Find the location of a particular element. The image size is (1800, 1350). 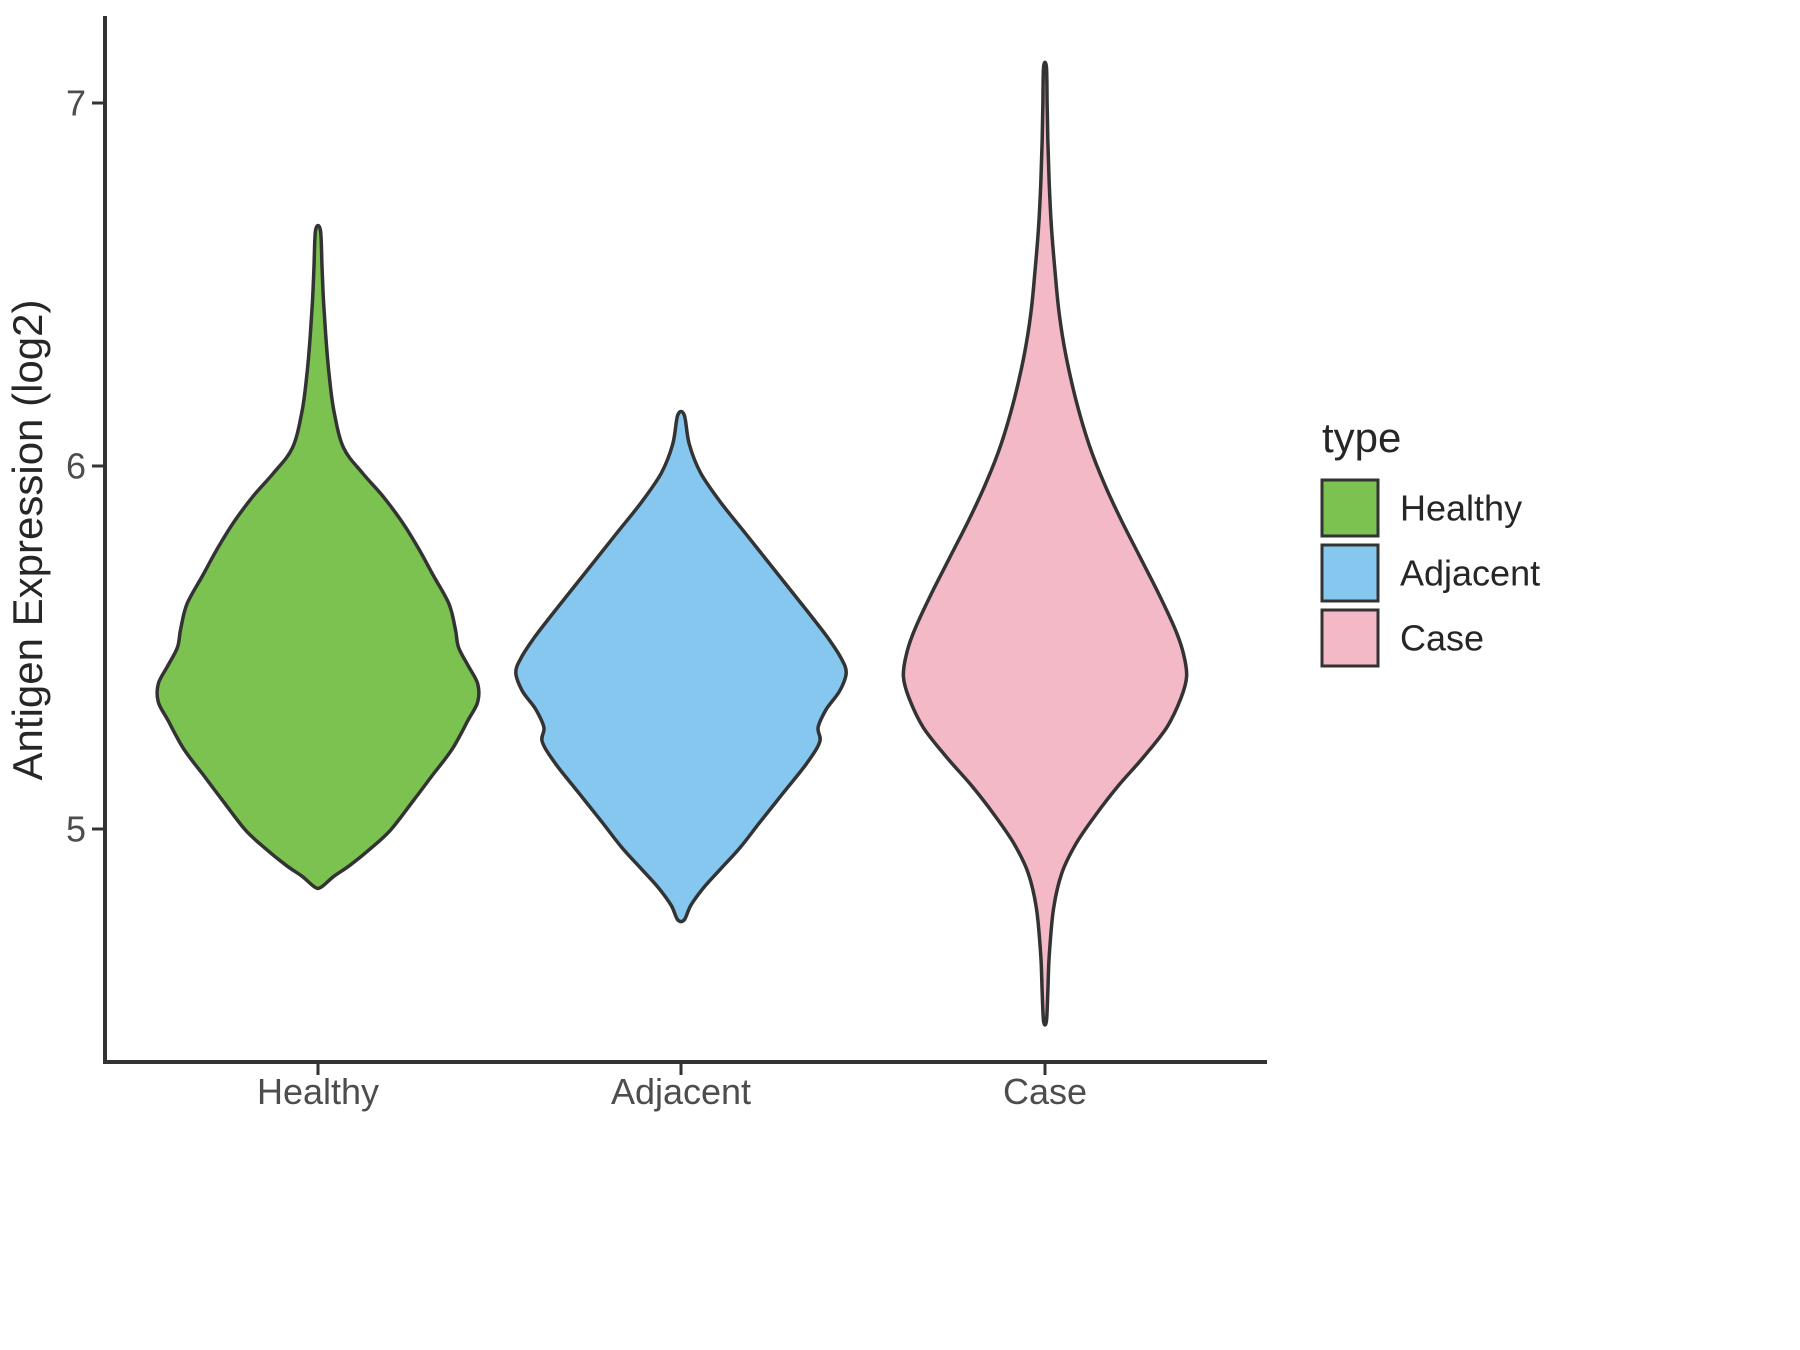

x-tick-label-case: Case is located at coordinates (1045, 1091).